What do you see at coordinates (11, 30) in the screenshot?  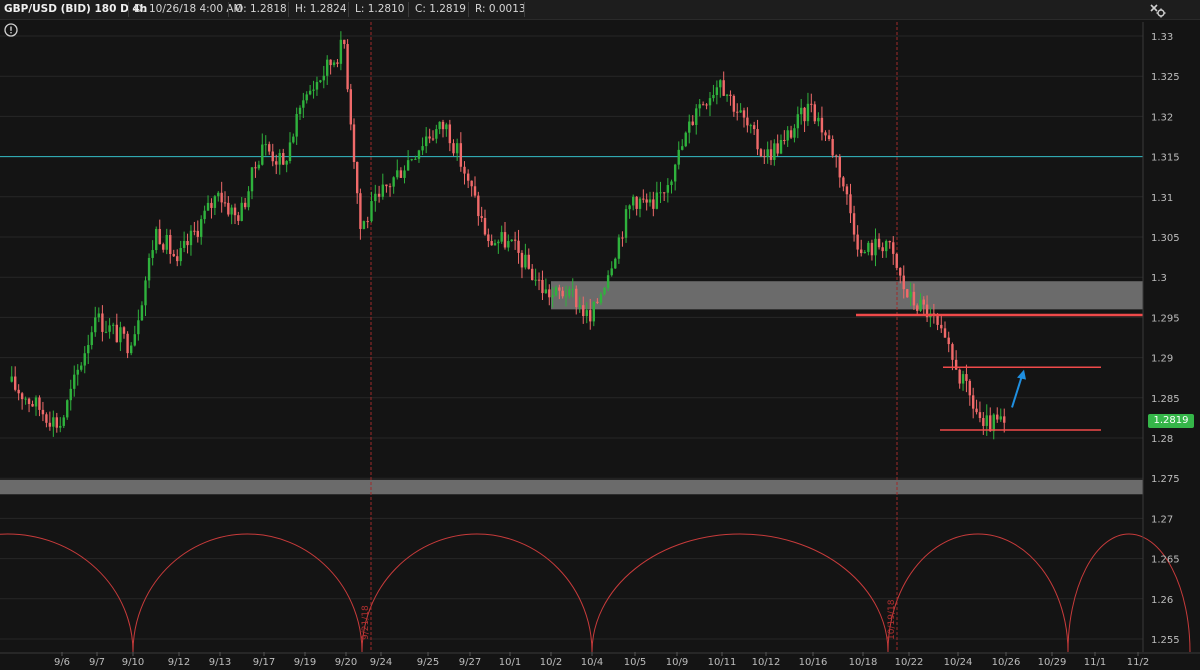 I see `alert-icon` at bounding box center [11, 30].